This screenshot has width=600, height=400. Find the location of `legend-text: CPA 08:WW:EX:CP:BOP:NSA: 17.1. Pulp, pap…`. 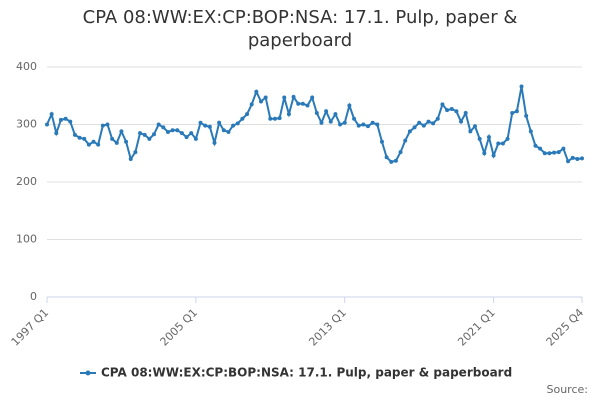

legend-text: CPA 08:WW:EX:CP:BOP:NSA: 17.1. Pulp, pap… is located at coordinates (306, 373).